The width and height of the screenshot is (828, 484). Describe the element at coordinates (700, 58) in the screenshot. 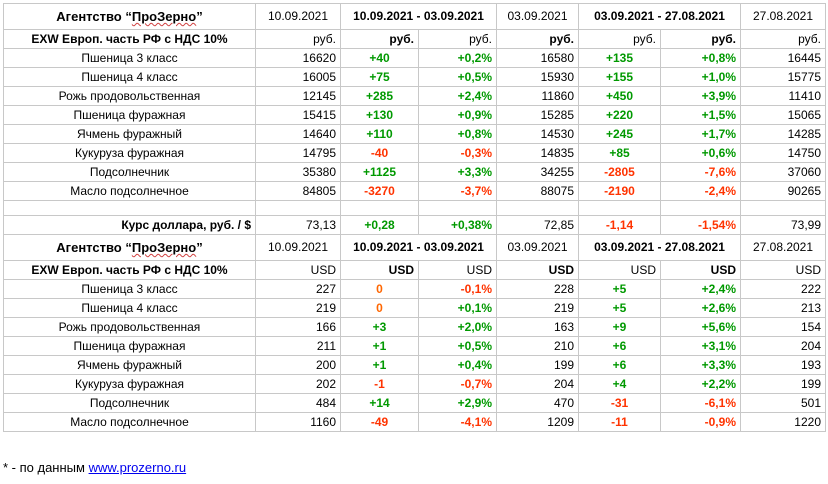

I see `change-pct-2: +0,8%` at that location.